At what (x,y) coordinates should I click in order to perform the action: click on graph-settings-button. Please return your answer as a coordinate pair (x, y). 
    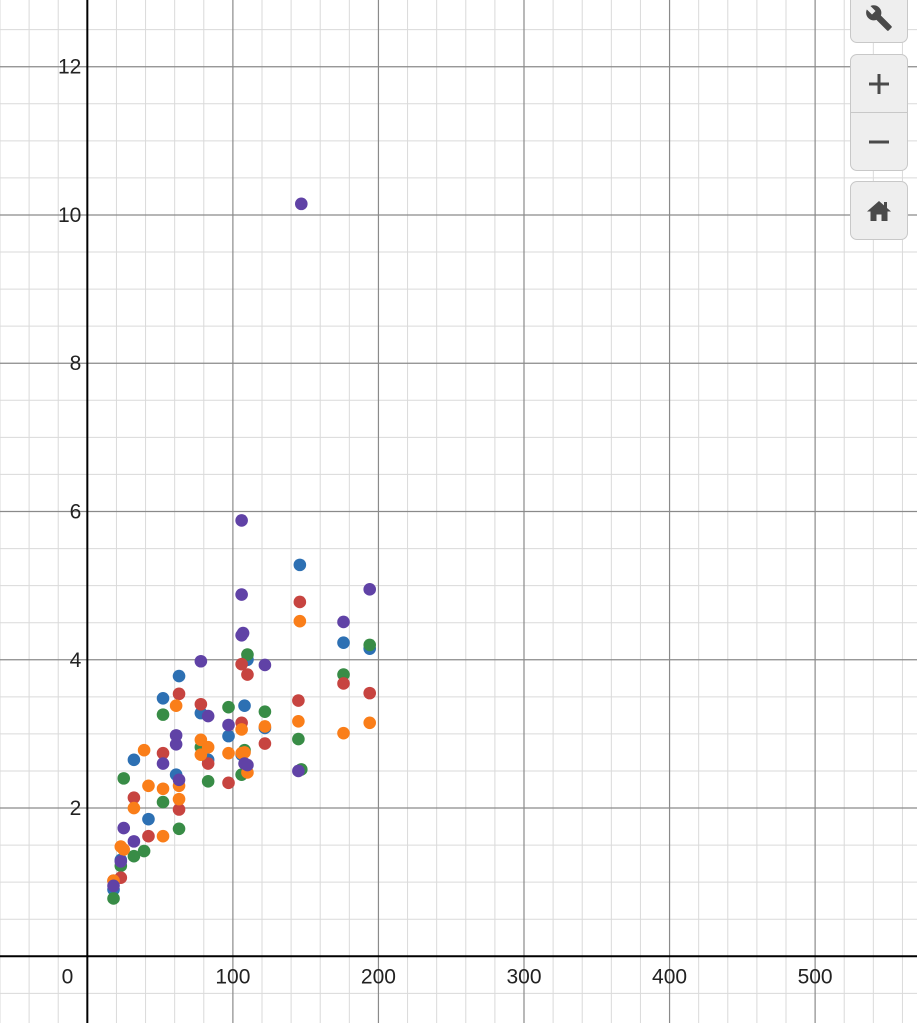
    Looking at the image, I should click on (879, 21).